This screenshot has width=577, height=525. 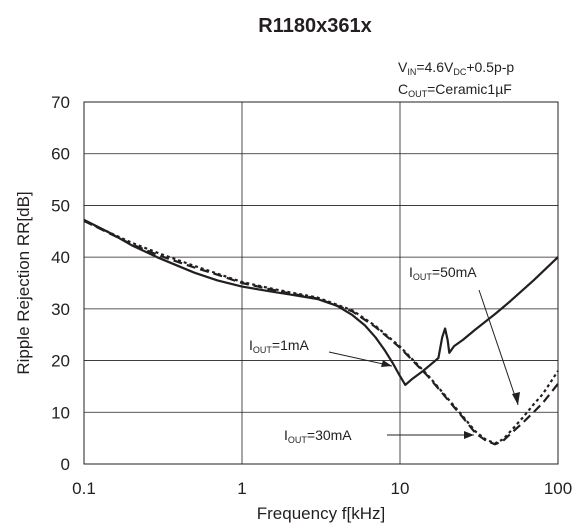 What do you see at coordinates (321, 352) in the screenshot?
I see `annotation-1ma: IOUT=1mA` at bounding box center [321, 352].